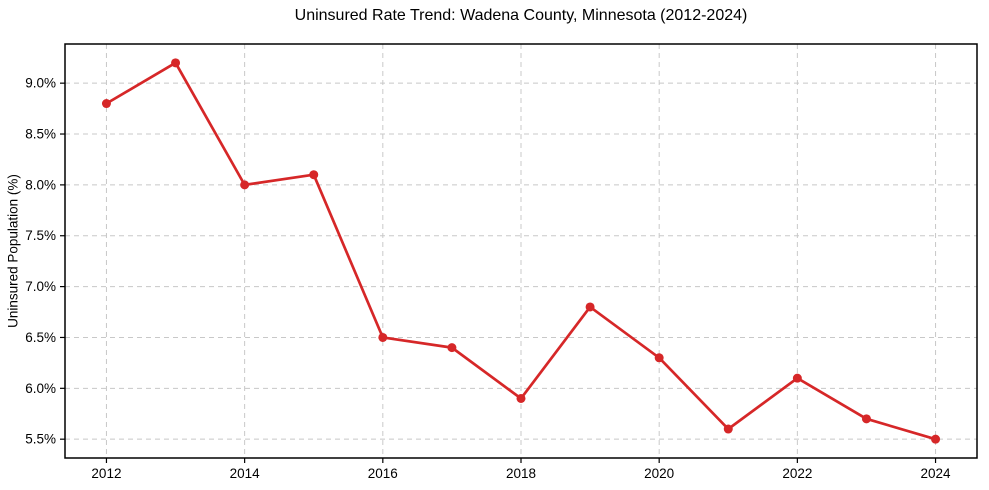 The width and height of the screenshot is (989, 490). What do you see at coordinates (866, 419) in the screenshot?
I see `data-point-2023` at bounding box center [866, 419].